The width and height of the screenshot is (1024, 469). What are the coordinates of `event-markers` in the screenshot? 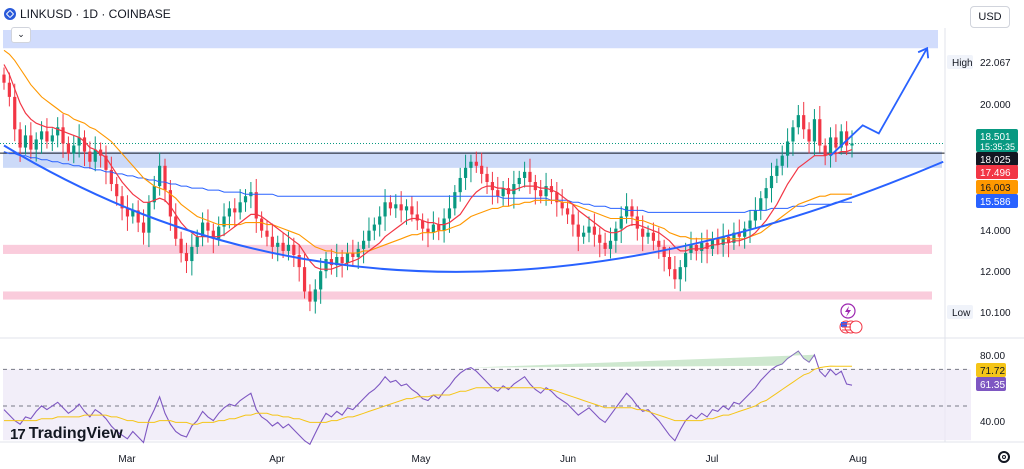 It's located at (851, 318).